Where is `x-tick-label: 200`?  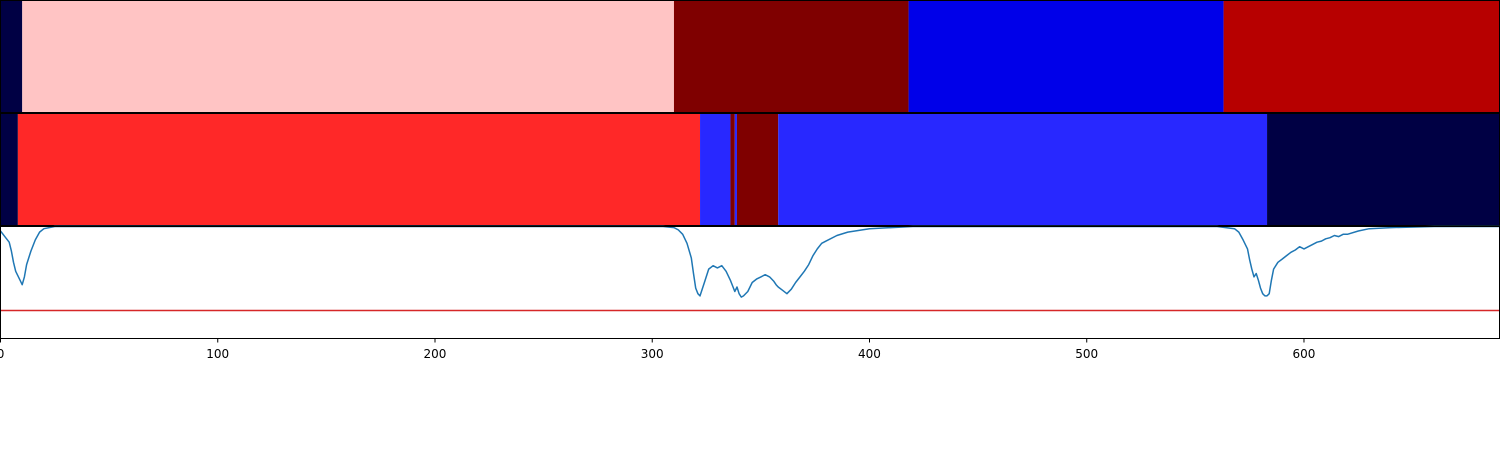
x-tick-label: 200 is located at coordinates (435, 354).